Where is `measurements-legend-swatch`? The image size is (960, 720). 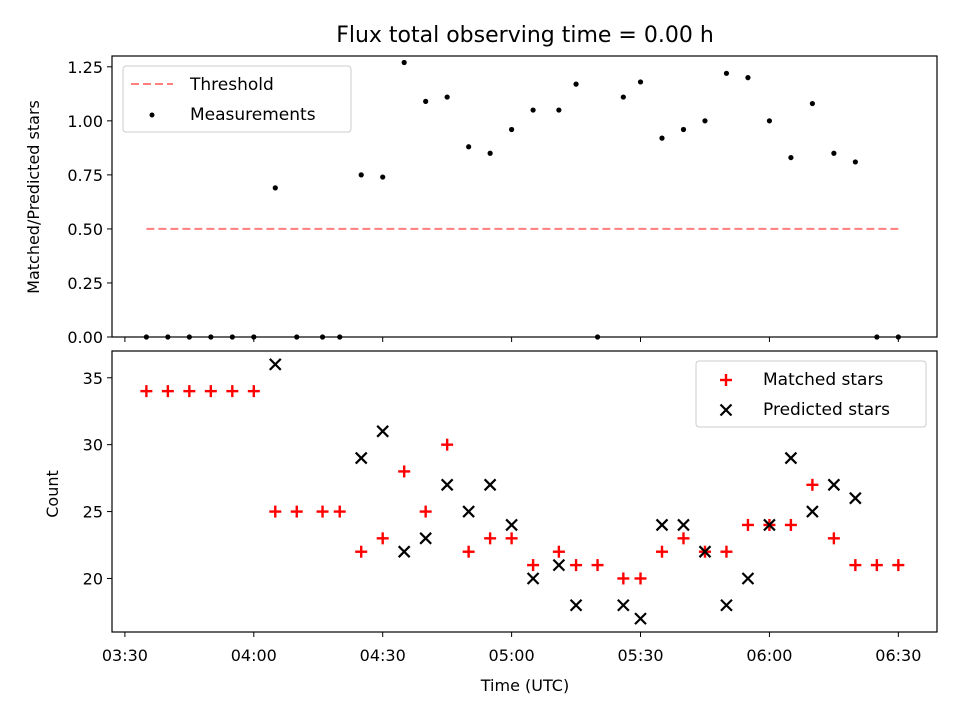 measurements-legend-swatch is located at coordinates (152, 115).